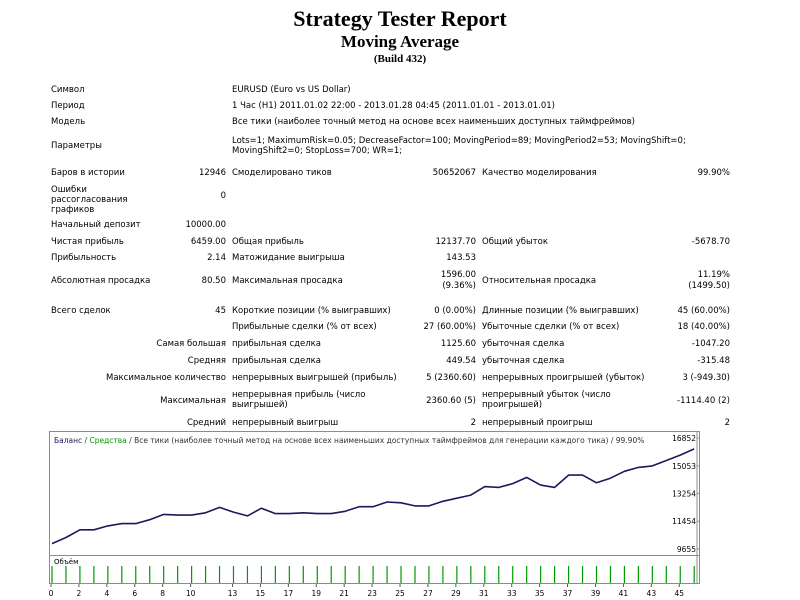 The image size is (800, 600). I want to click on total-trades-value: 45, so click(220, 311).